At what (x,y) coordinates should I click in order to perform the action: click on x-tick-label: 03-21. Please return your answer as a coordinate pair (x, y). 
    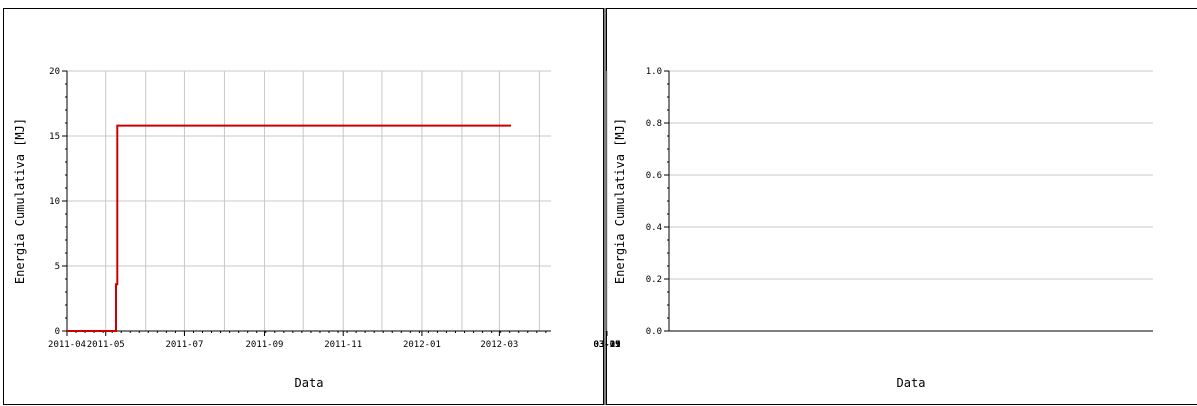
    Looking at the image, I should click on (606, 345).